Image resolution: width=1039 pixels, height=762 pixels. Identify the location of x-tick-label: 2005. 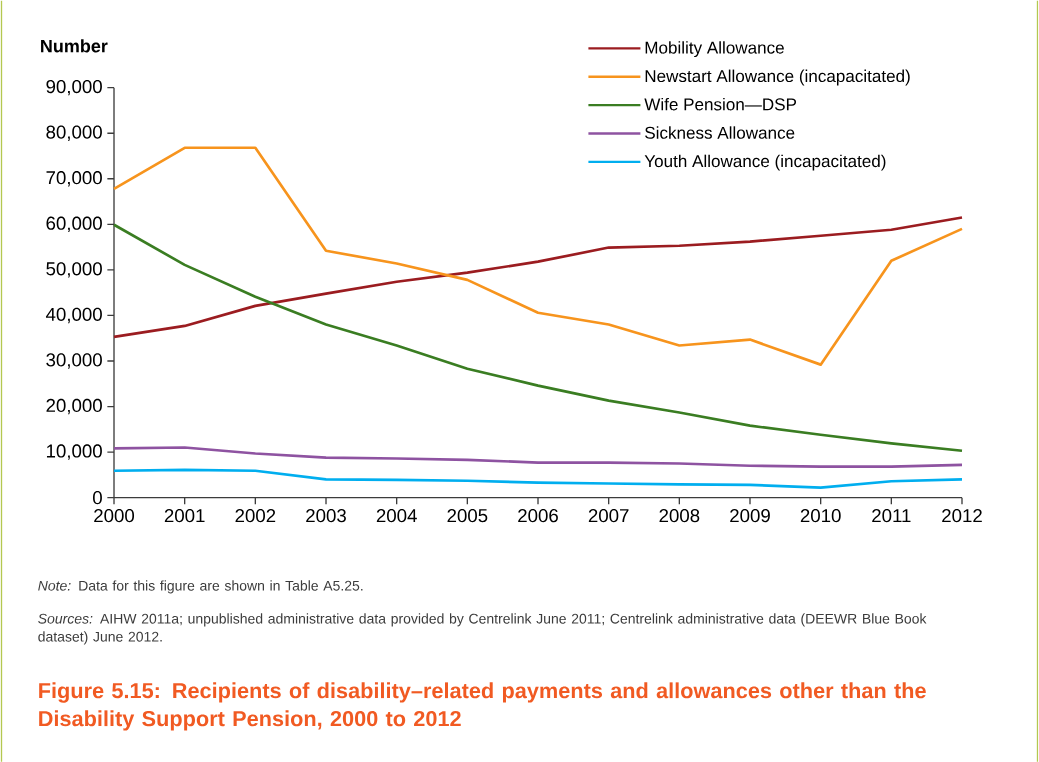
(467, 515).